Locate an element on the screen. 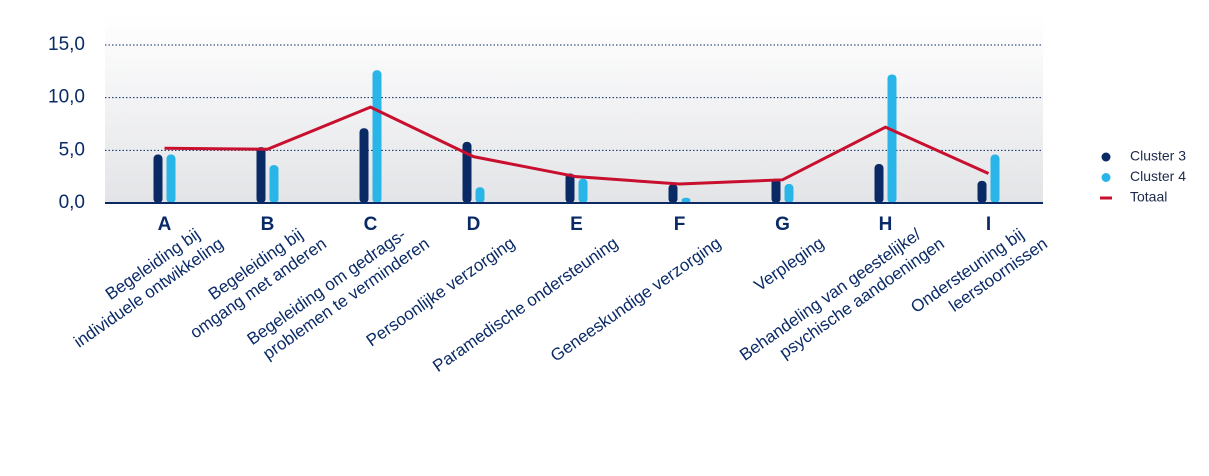 The width and height of the screenshot is (1209, 476). legend-label: Cluster 3 is located at coordinates (1158, 156).